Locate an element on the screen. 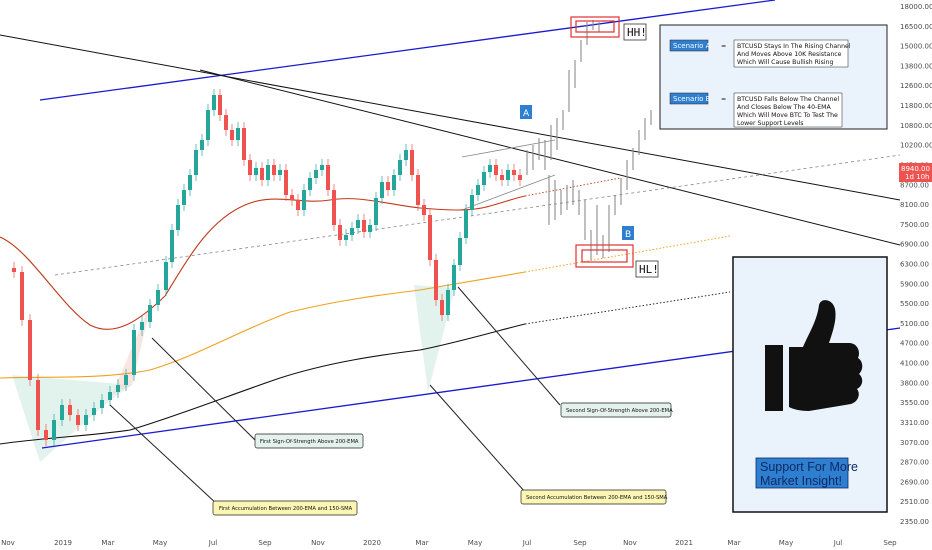  time-tick-label: Mar is located at coordinates (107, 543).